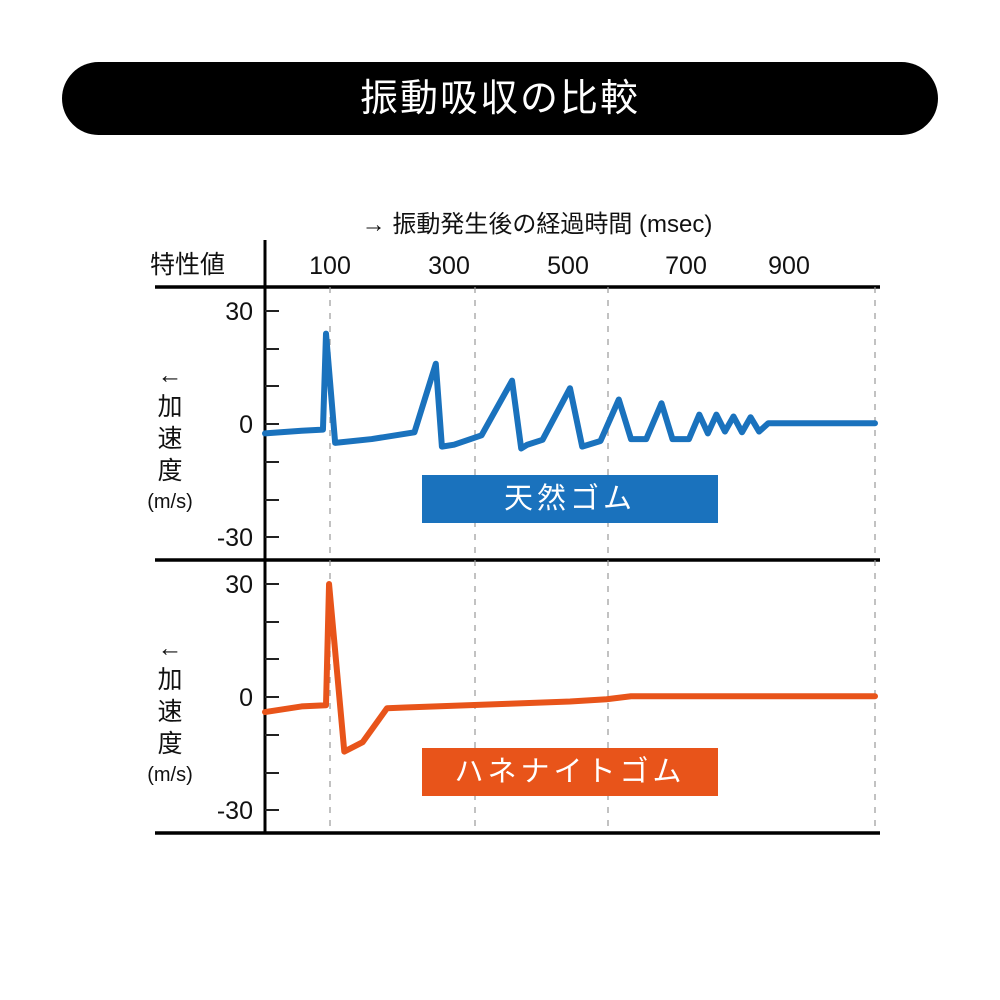  What do you see at coordinates (169, 712) in the screenshot?
I see `y-axis-char-bottom-1: 速` at bounding box center [169, 712].